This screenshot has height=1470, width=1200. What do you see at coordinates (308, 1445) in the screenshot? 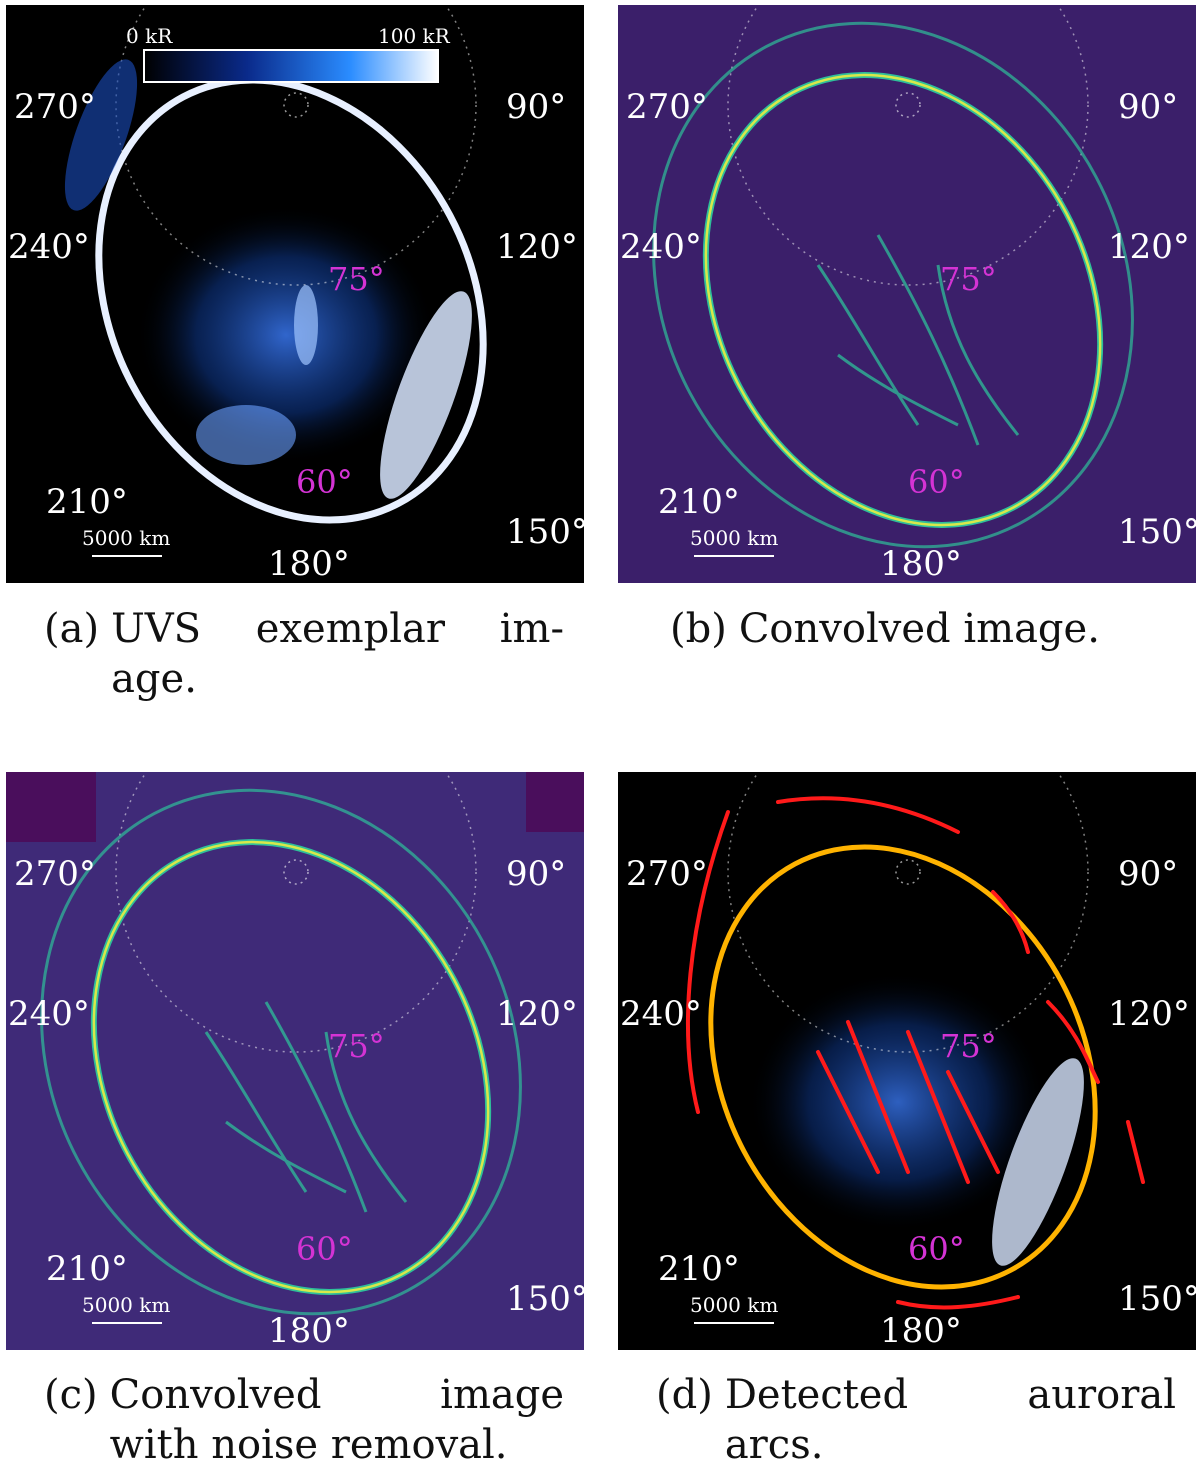
I see `caption-line: with noise removal.` at bounding box center [308, 1445].